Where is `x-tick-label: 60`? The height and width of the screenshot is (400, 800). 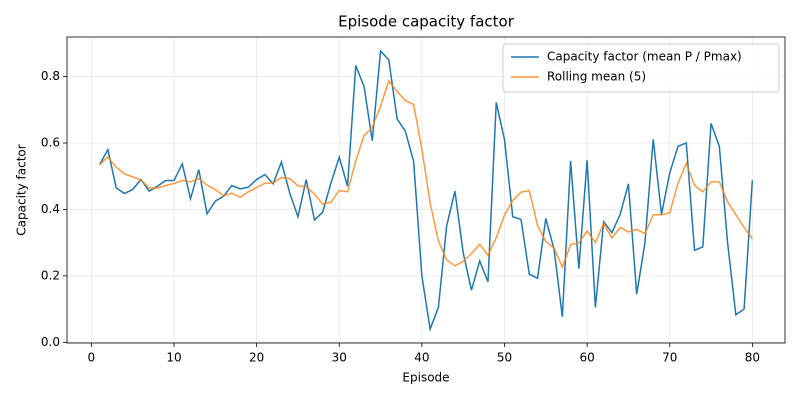
x-tick-label: 60 is located at coordinates (586, 358).